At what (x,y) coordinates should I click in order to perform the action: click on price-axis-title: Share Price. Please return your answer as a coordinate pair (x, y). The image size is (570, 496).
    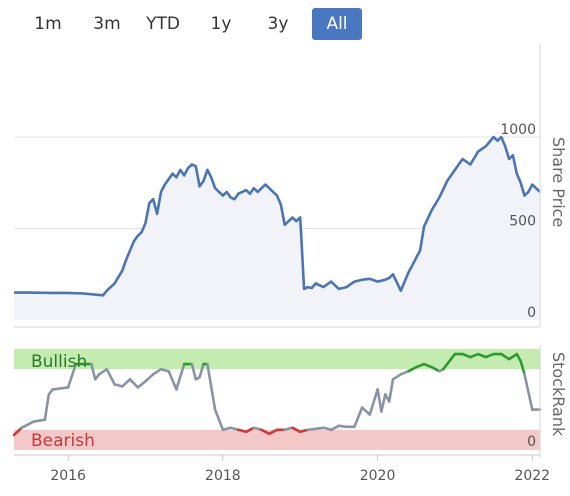
    Looking at the image, I should click on (558, 182).